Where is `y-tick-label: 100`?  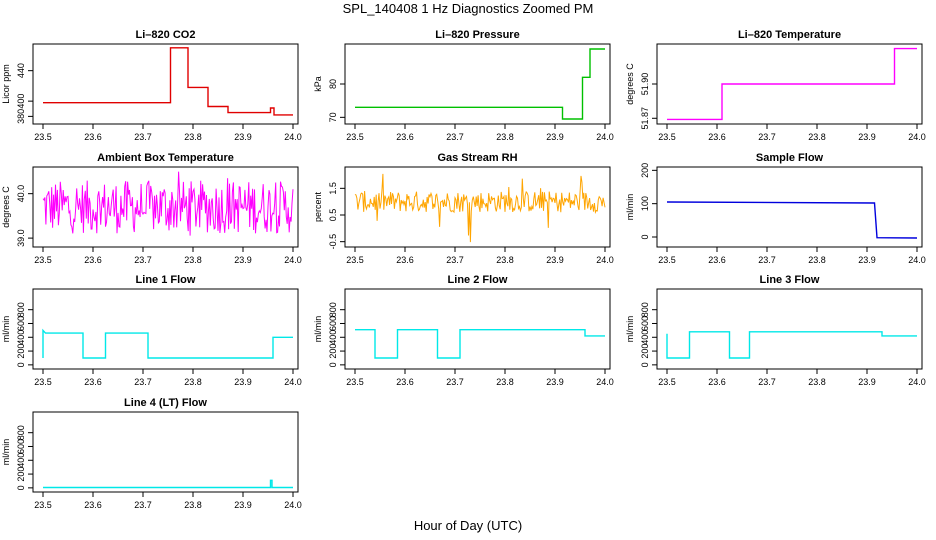 y-tick-label: 100 is located at coordinates (645, 203).